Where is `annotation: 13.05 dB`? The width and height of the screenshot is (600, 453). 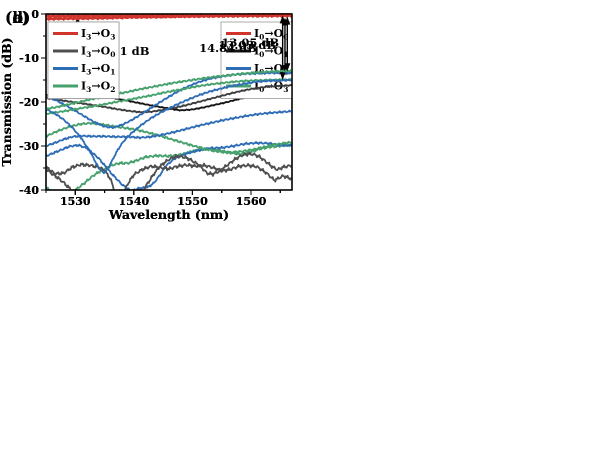
annotation: 13.05 dB is located at coordinates (256, 44).